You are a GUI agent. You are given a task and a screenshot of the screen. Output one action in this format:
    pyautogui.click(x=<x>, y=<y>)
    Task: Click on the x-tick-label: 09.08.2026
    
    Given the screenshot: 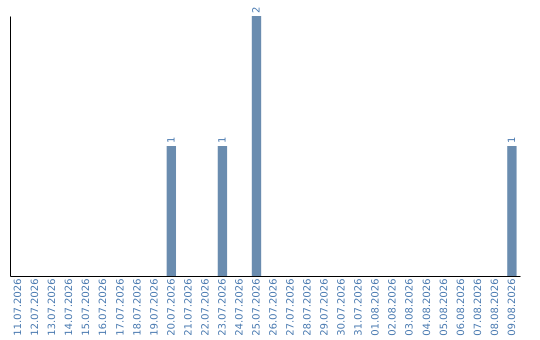 What is the action you would take?
    pyautogui.click(x=512, y=307)
    